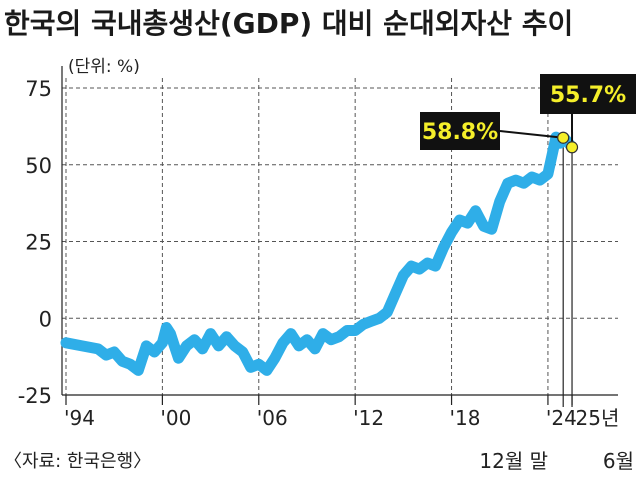 The height and width of the screenshot is (481, 640). I want to click on dec-note: 12월 말, so click(513, 461).